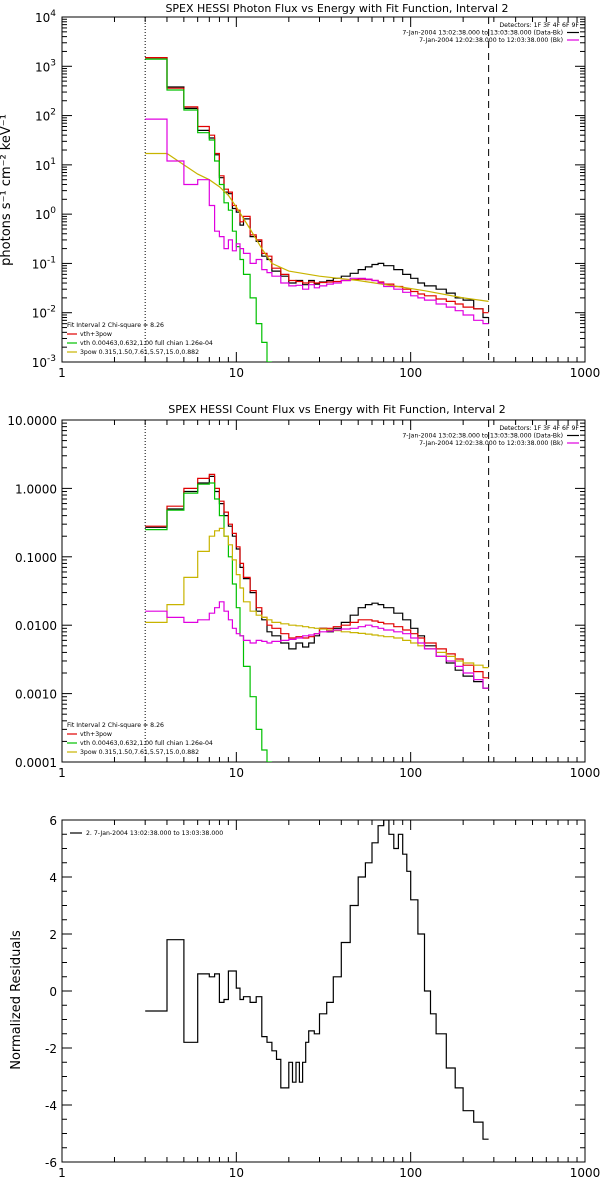  I want to click on y-tick-label: 10⁻¹, so click(44, 263).